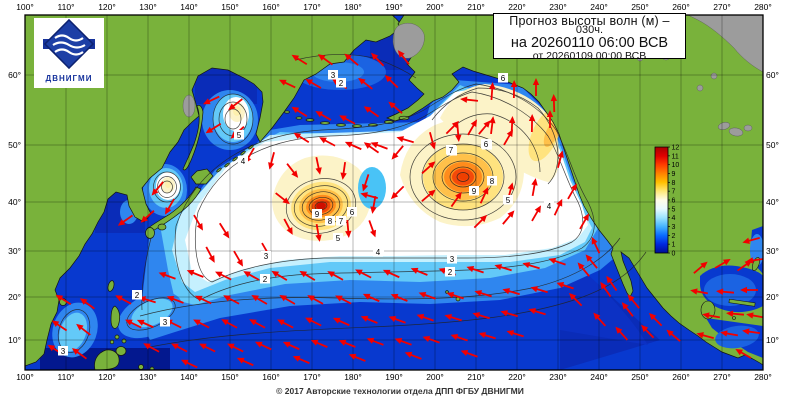 This screenshot has width=800, height=400. Describe the element at coordinates (317, 214) in the screenshot. I see `contour-label-value: 9` at that location.